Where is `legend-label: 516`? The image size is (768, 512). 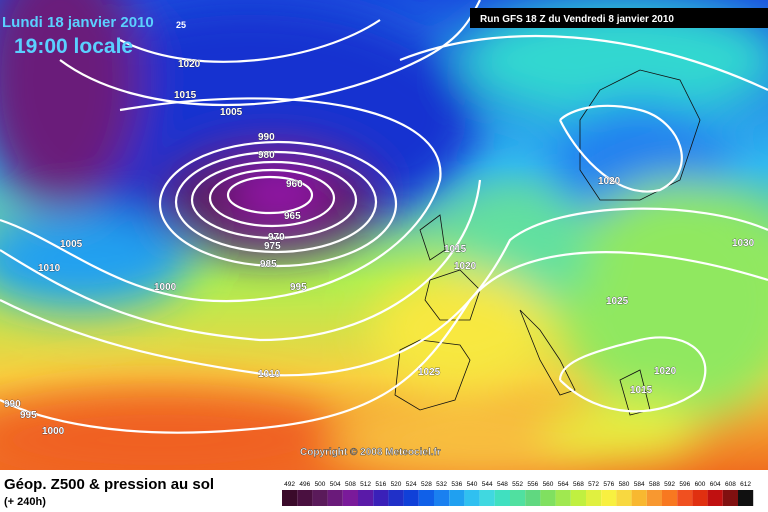 legend-label: 516 is located at coordinates (380, 484).